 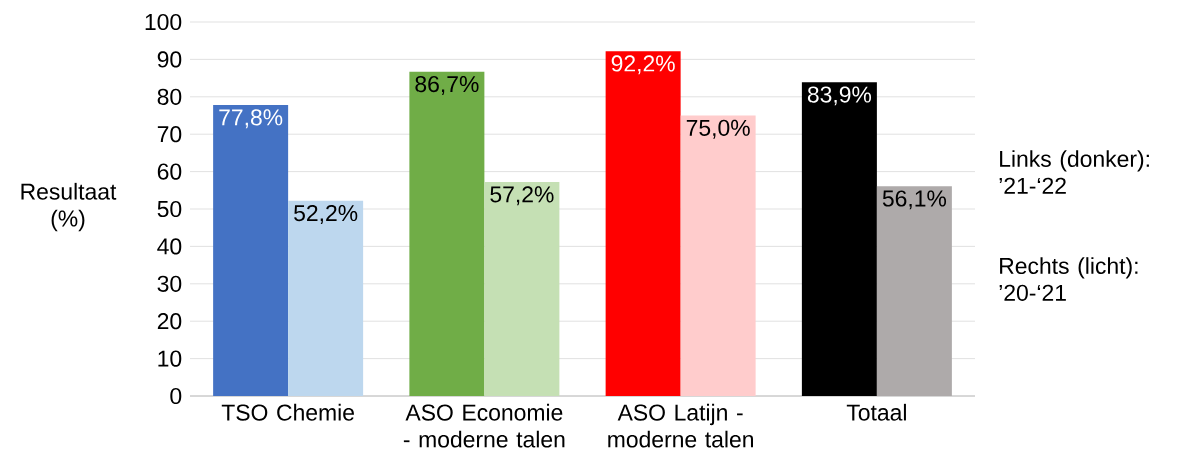 I want to click on text: Links (donker): ’21-‘22, so click(x=1074, y=172).